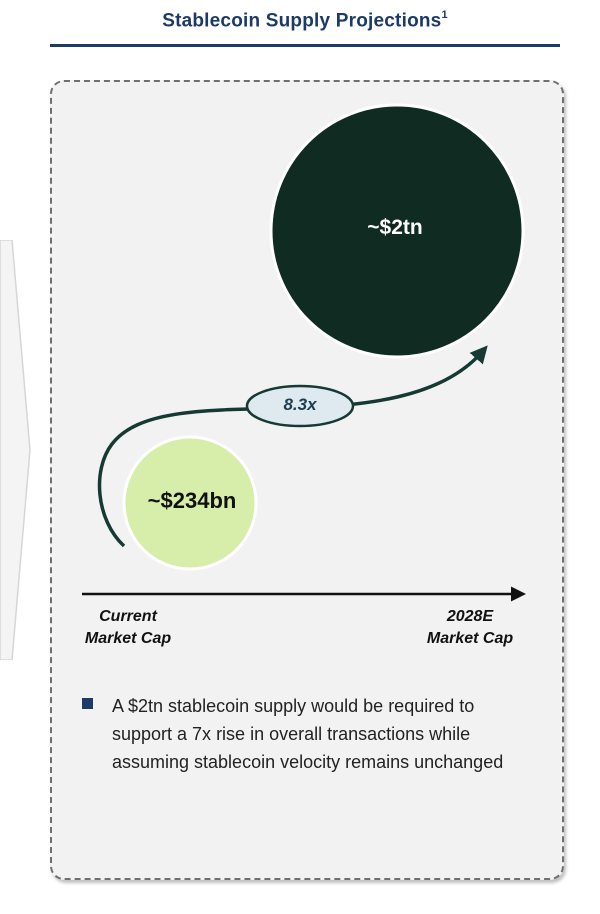 The image size is (600, 914). What do you see at coordinates (444, 15) in the screenshot?
I see `title-footnote-marker: 1` at bounding box center [444, 15].